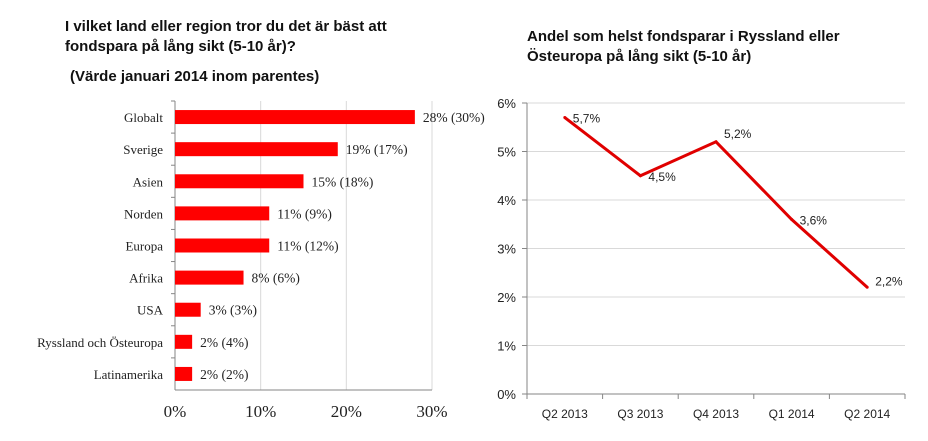 This screenshot has height=441, width=928. What do you see at coordinates (343, 181) in the screenshot?
I see `bar-data-label: 15% (18%)` at bounding box center [343, 181].